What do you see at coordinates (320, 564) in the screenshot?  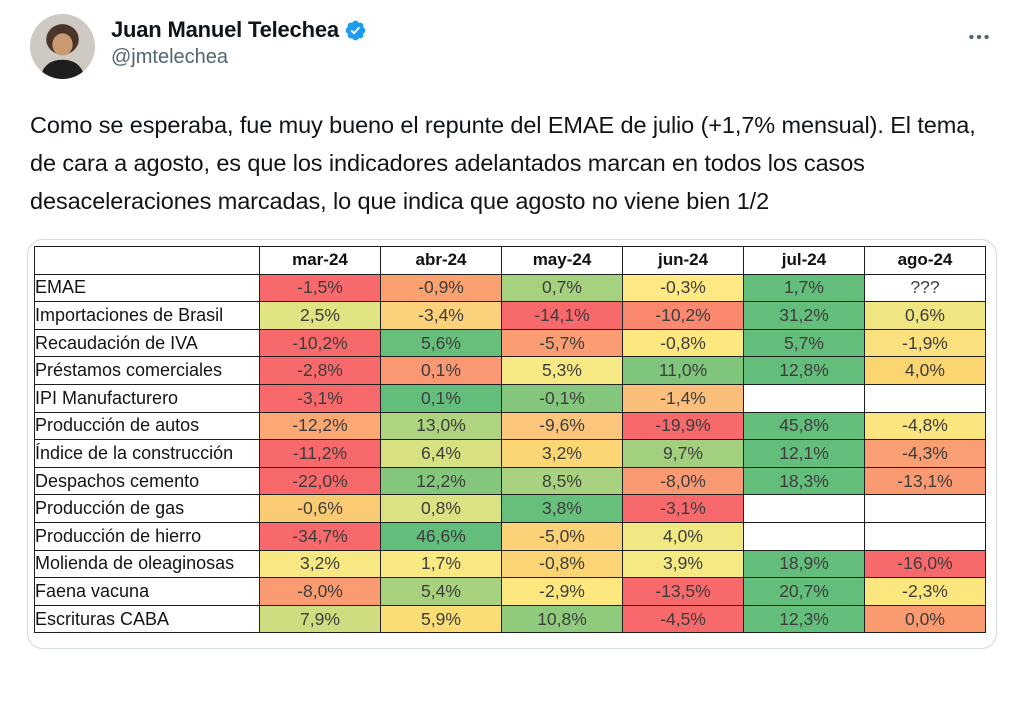 I see `value-cell: 3,2%` at bounding box center [320, 564].